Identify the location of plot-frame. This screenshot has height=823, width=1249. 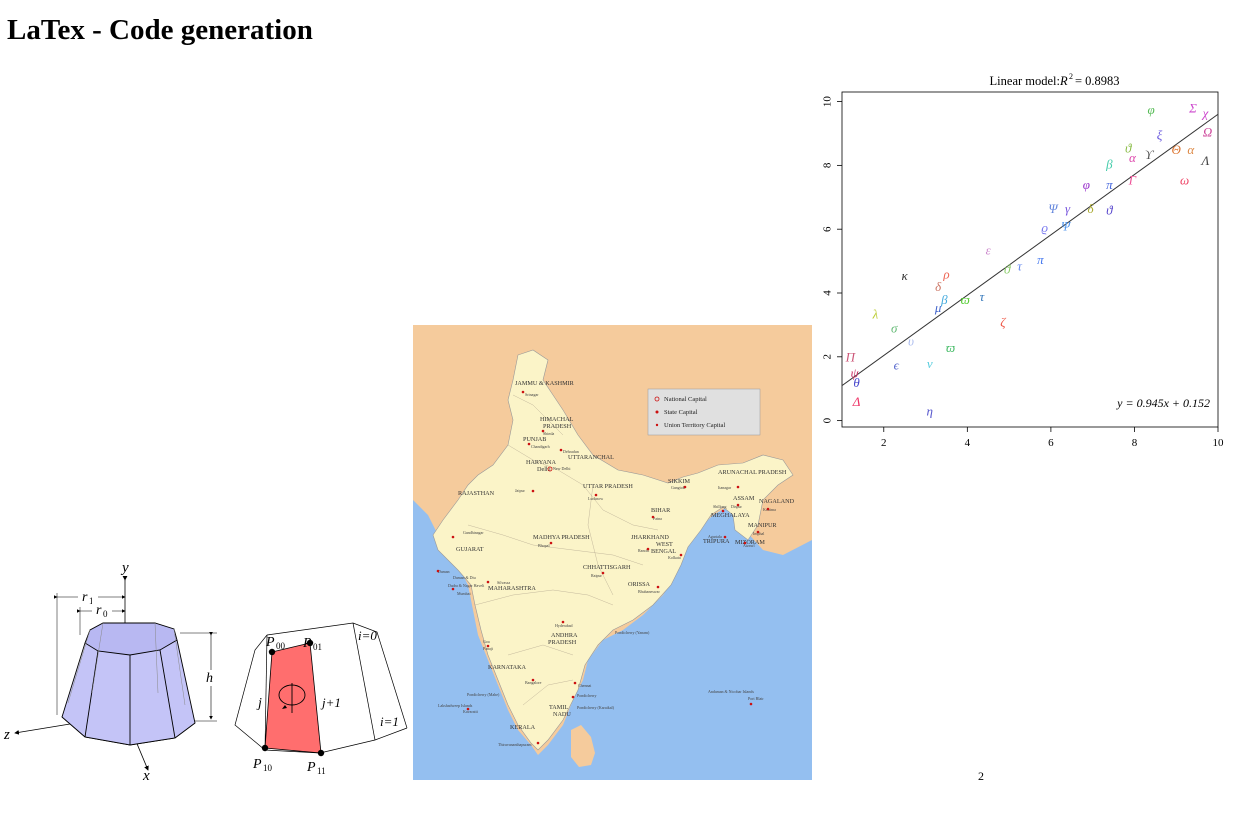
(1030, 259).